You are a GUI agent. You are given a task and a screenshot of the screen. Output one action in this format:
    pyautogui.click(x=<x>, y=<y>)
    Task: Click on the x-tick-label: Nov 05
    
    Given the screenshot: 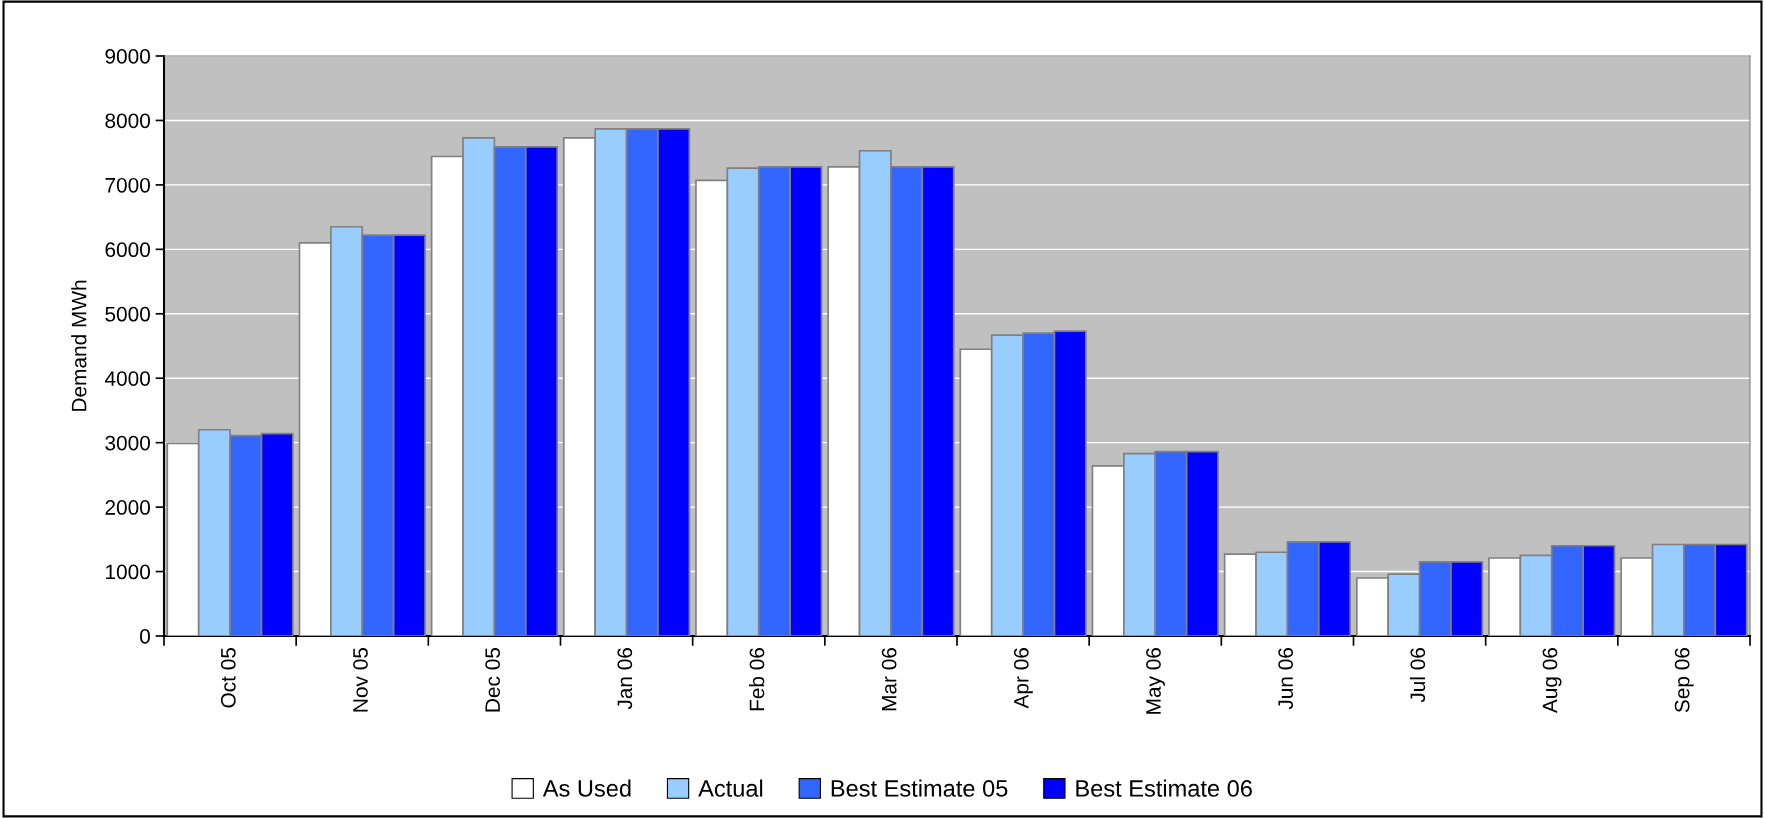 What is the action you would take?
    pyautogui.click(x=360, y=679)
    